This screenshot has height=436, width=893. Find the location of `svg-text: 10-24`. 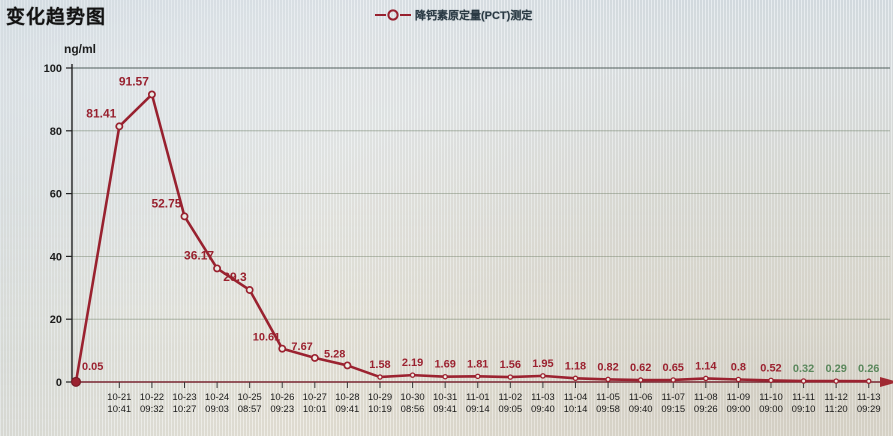

svg-text: 10-24 is located at coordinates (217, 397).